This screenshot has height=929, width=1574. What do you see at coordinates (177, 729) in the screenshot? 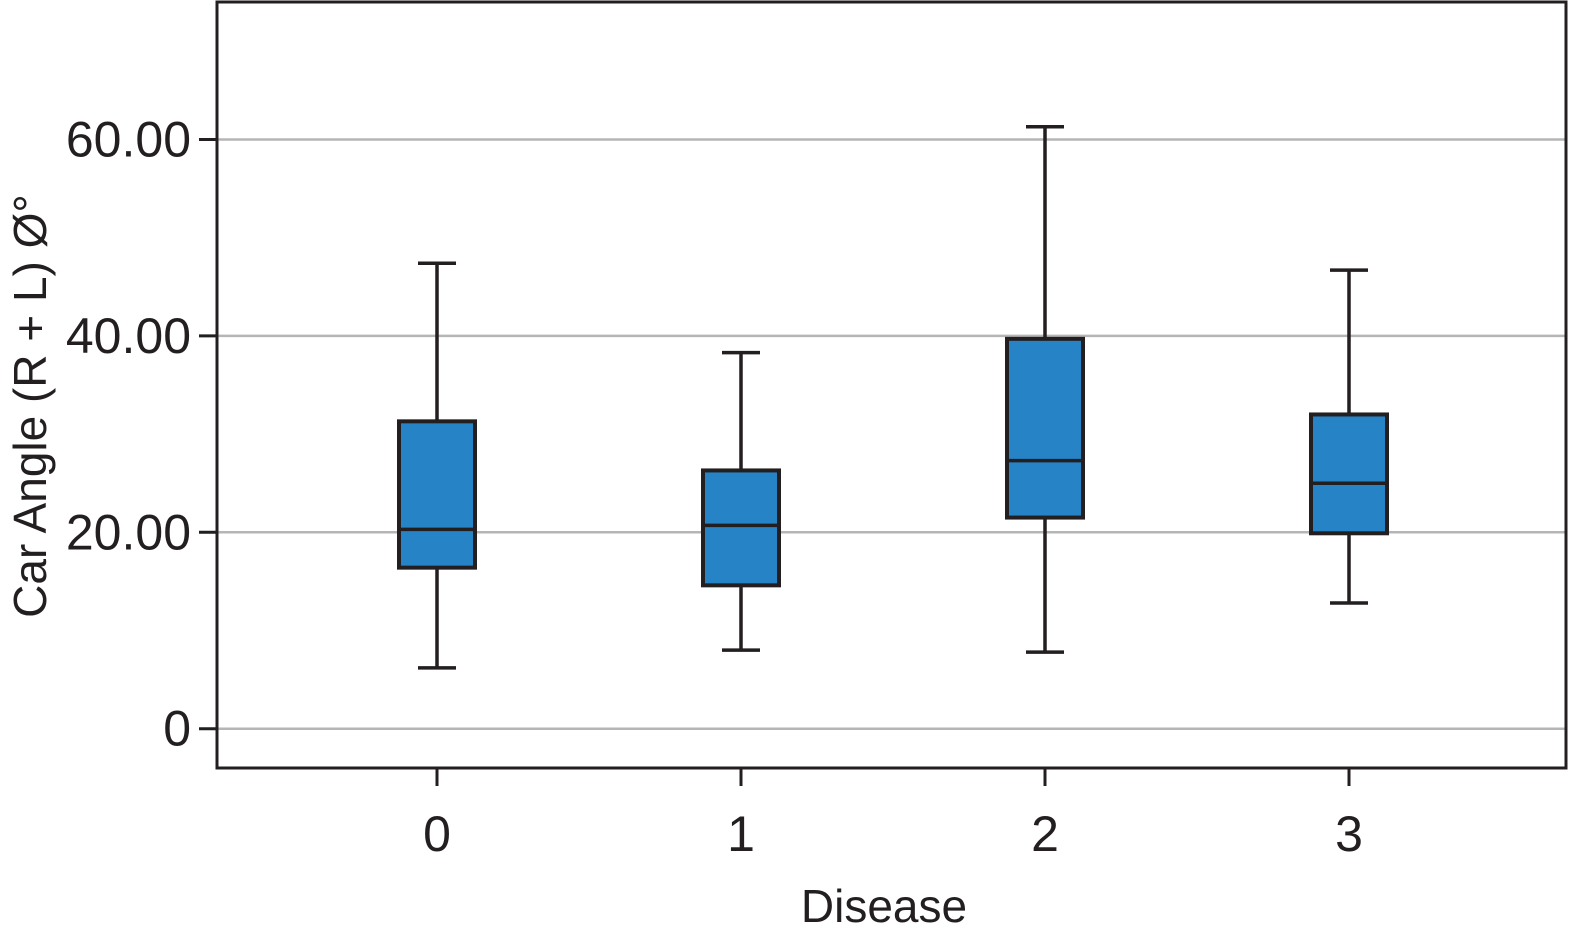
I see `y-tick-label-0: 0` at bounding box center [177, 729].